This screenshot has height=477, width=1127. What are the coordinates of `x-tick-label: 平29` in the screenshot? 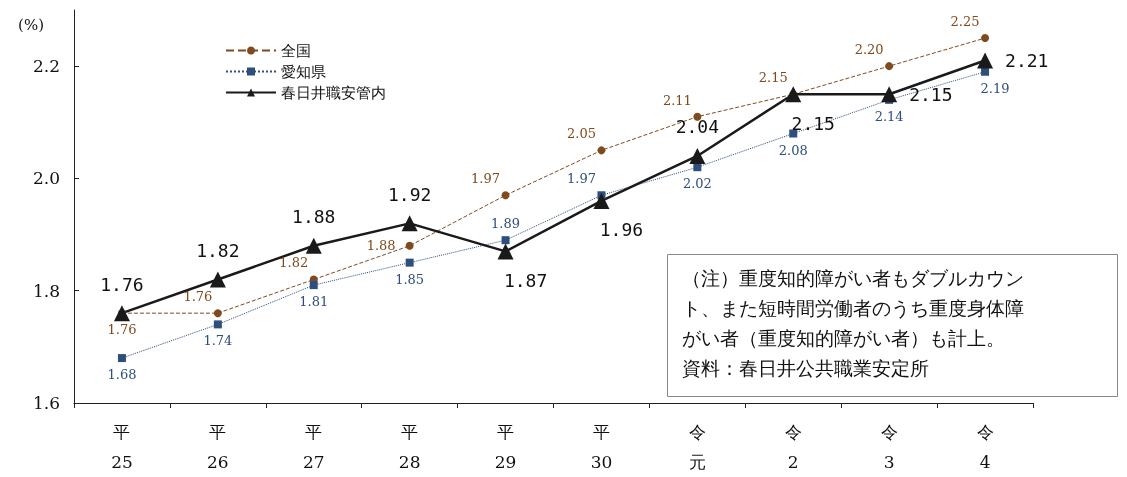 It's located at (505, 447).